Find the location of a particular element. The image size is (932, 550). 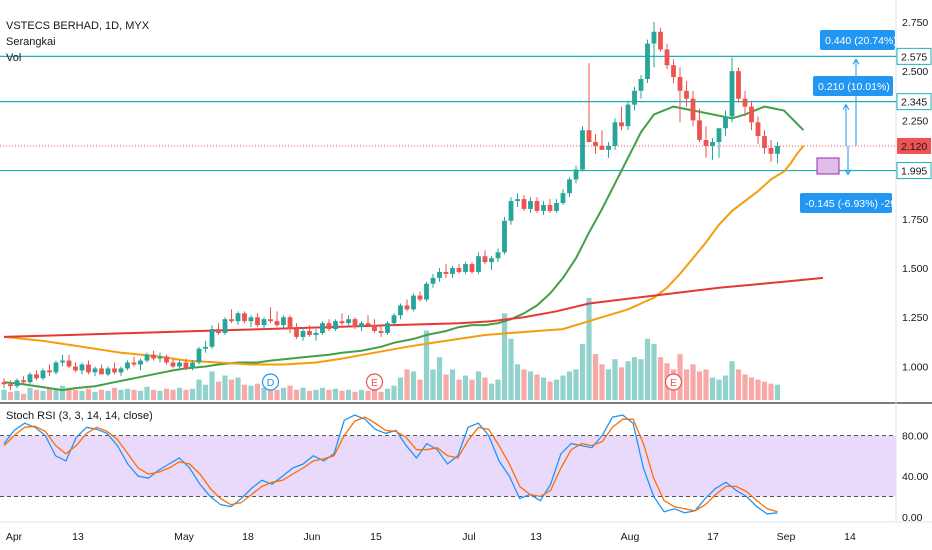

time-axis: Apr 13 May 18 Jun 15 Jul 13 Aug 17 Sep 14 is located at coordinates (431, 537).